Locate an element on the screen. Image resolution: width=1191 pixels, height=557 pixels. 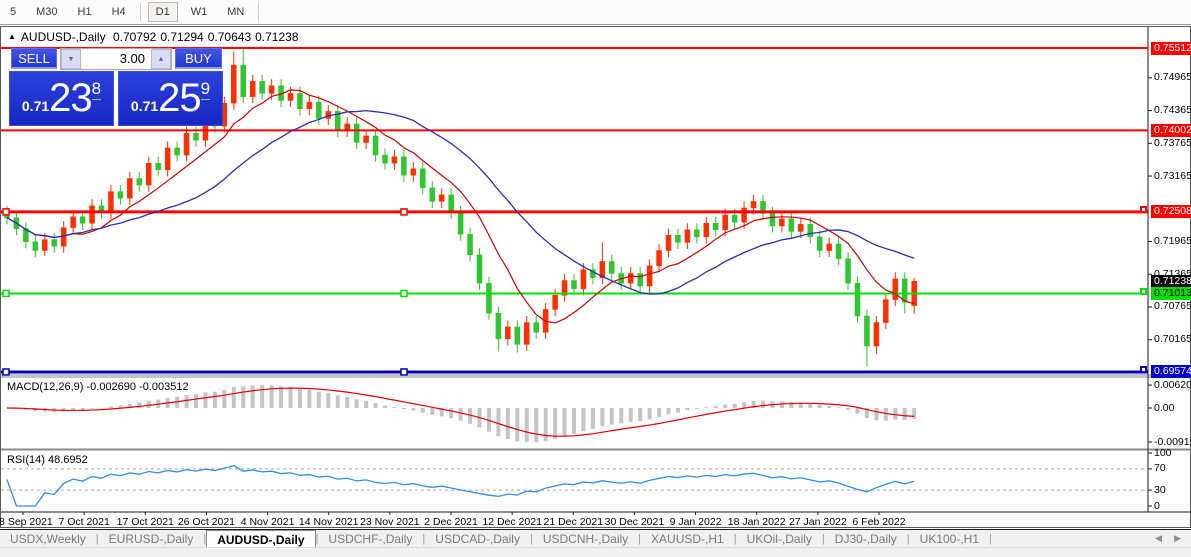
date-axis-label: 27 Jan 2022 is located at coordinates (817, 522).